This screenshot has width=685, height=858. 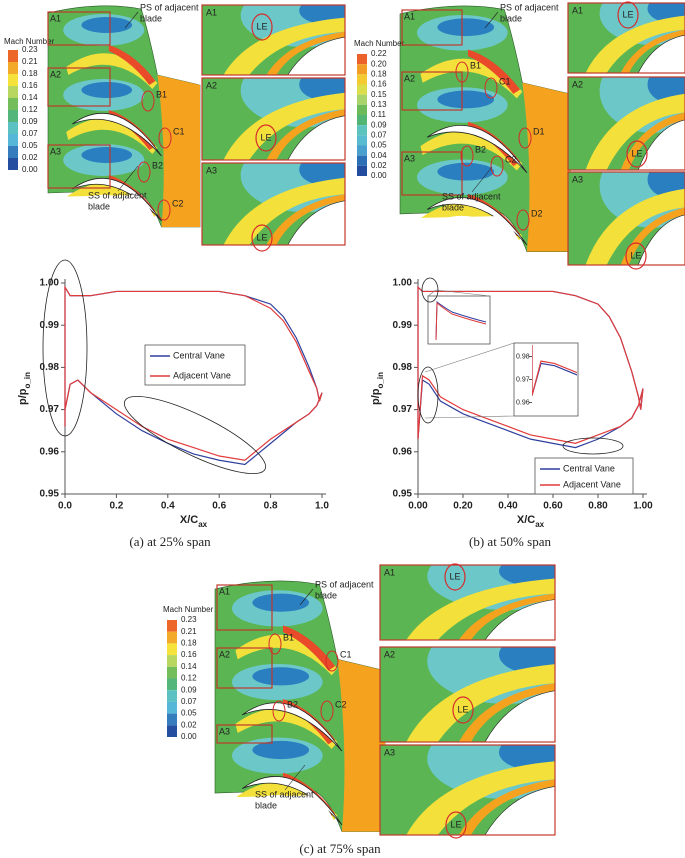 What do you see at coordinates (377, 388) in the screenshot?
I see `y-axis-title: p/po_in` at bounding box center [377, 388].